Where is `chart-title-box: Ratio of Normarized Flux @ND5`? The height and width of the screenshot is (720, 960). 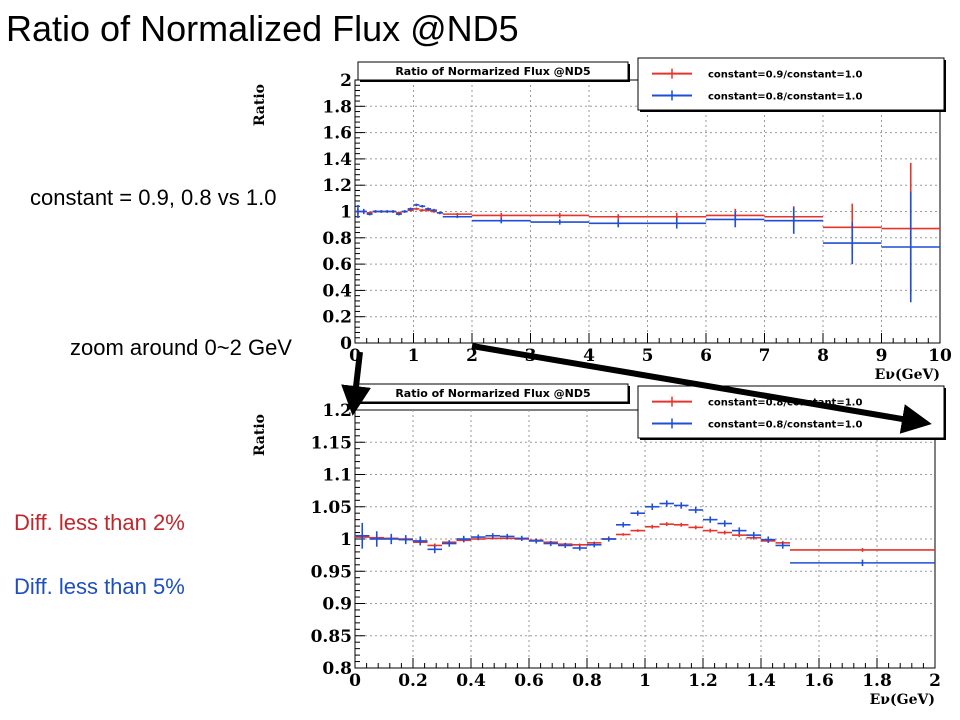 chart-title-box: Ratio of Normarized Flux @ND5 is located at coordinates (493, 71).